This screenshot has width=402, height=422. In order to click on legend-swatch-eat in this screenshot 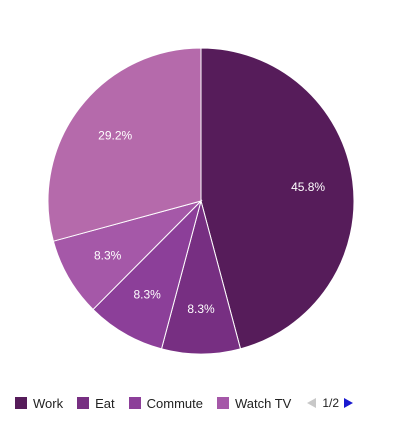, I will do `click(83, 403)`.